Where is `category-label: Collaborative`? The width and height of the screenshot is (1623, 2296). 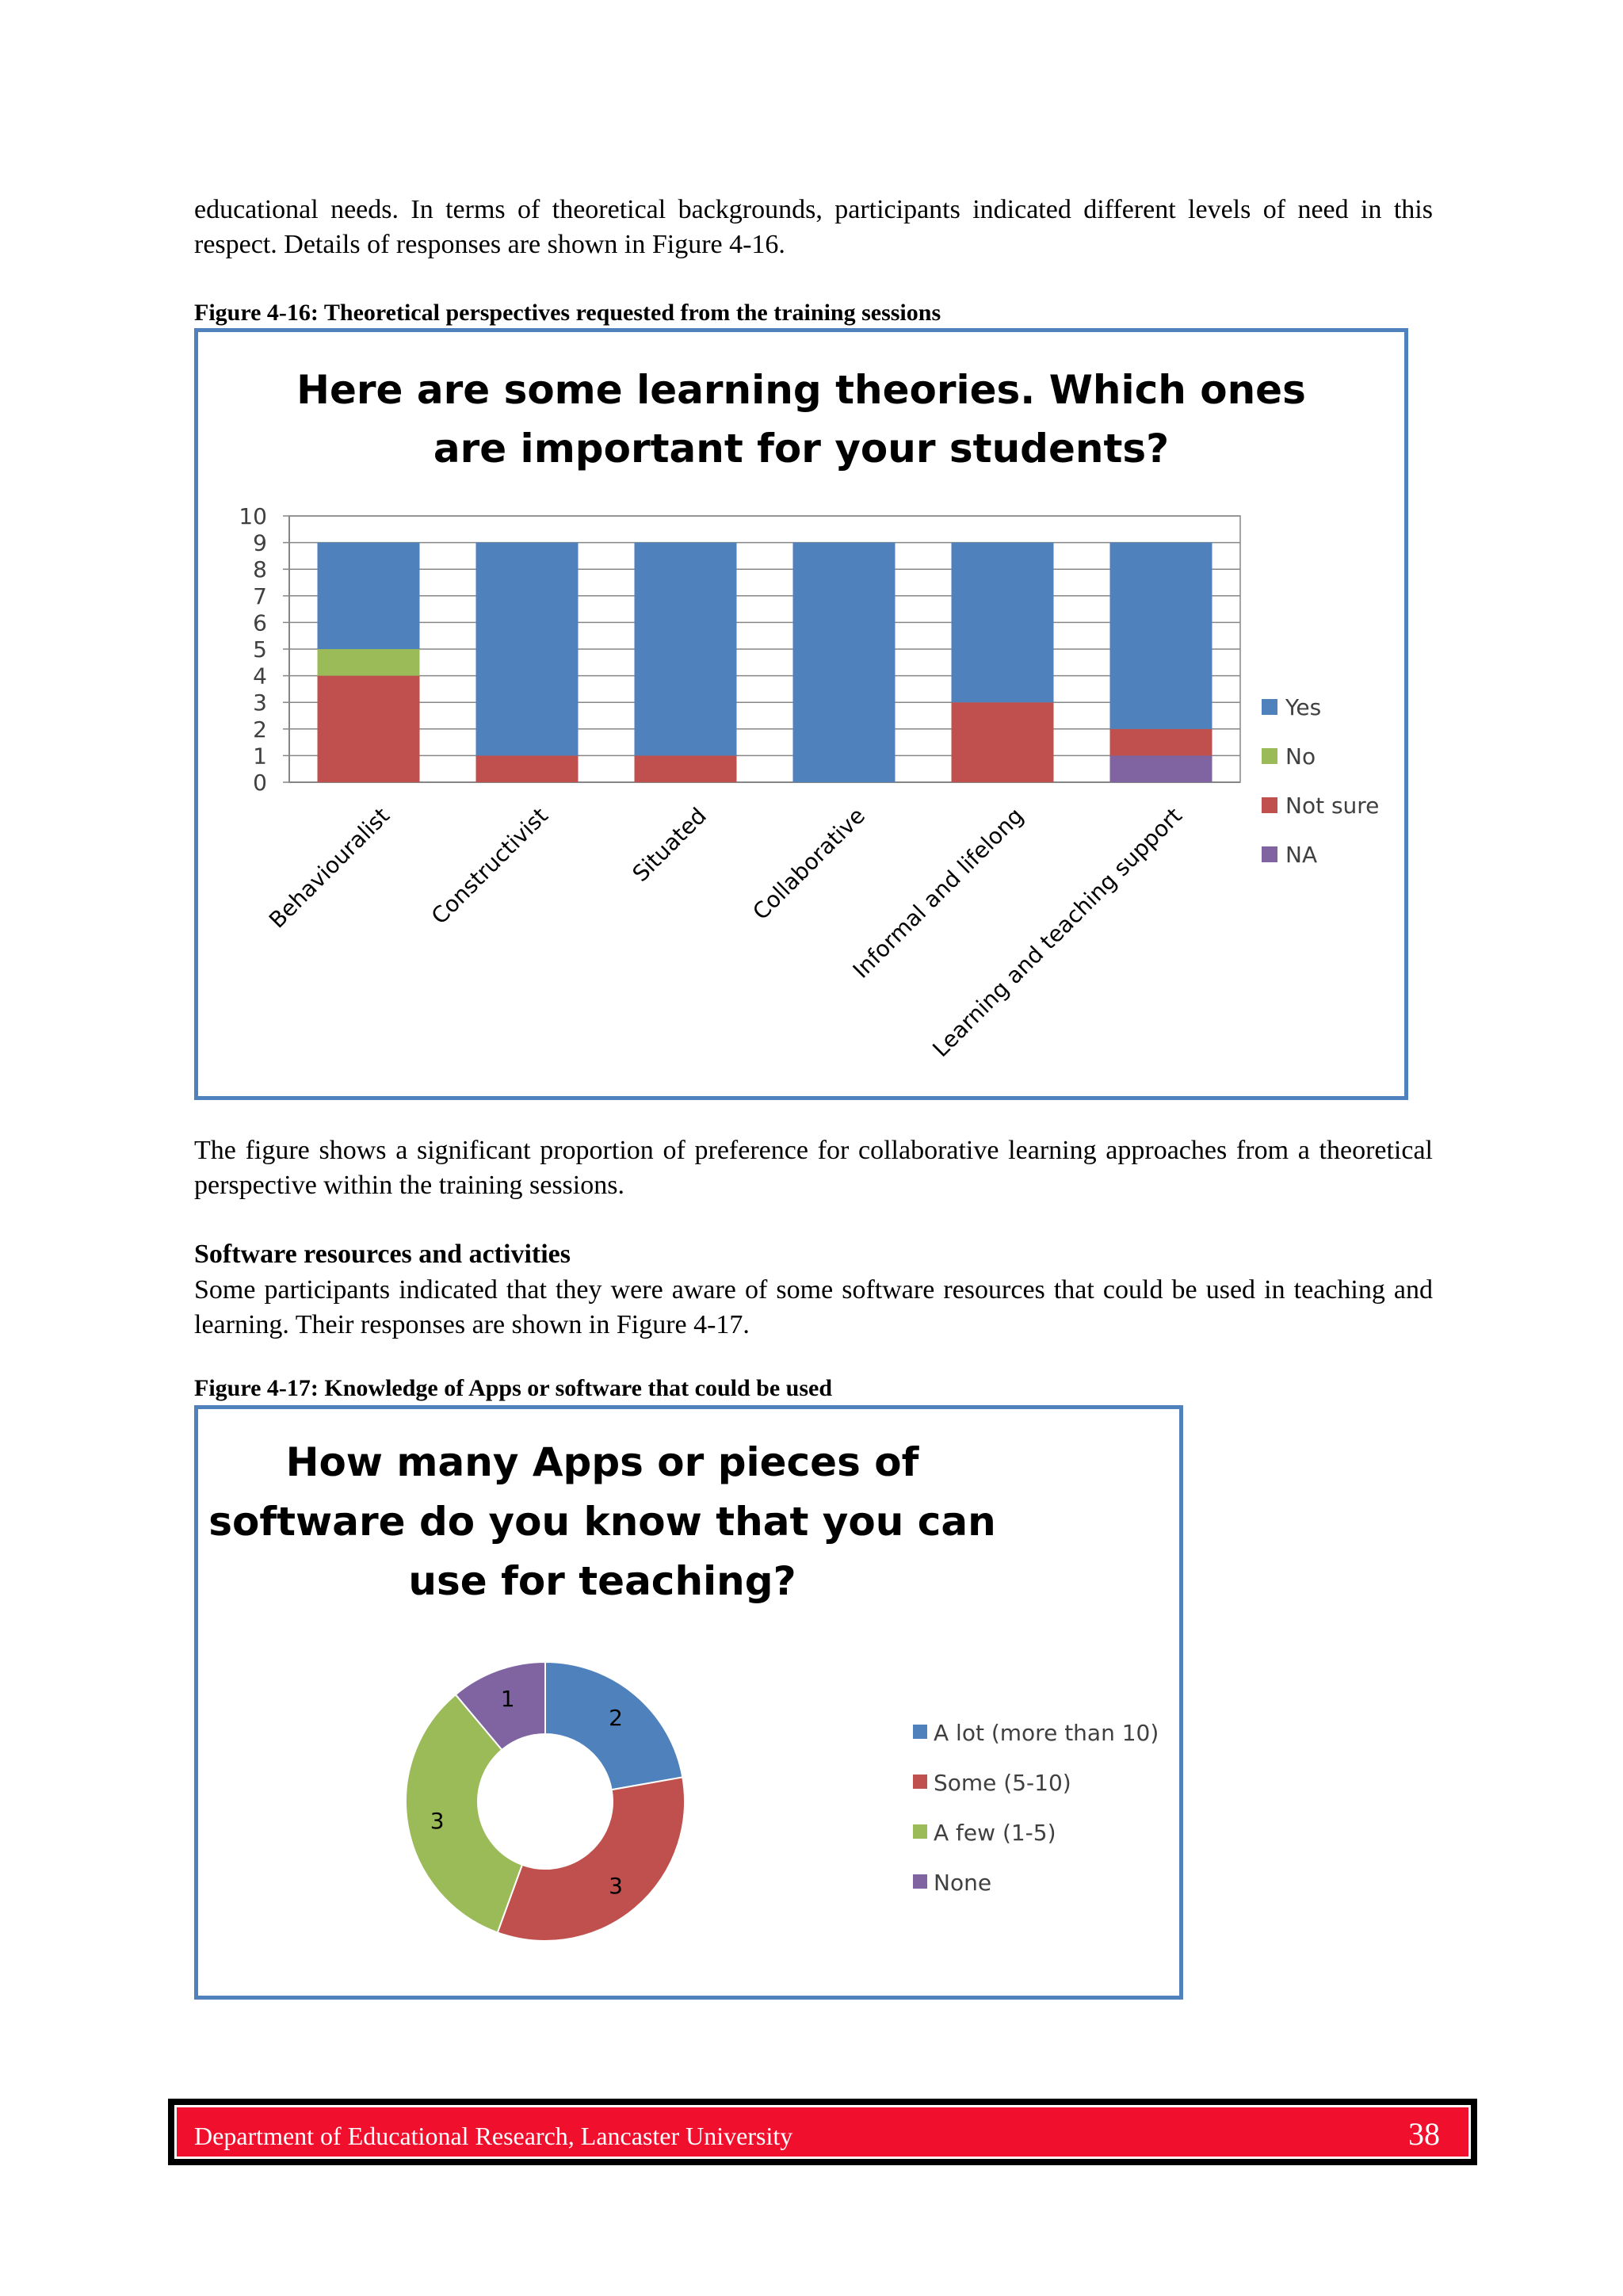 category-label: Collaborative is located at coordinates (808, 864).